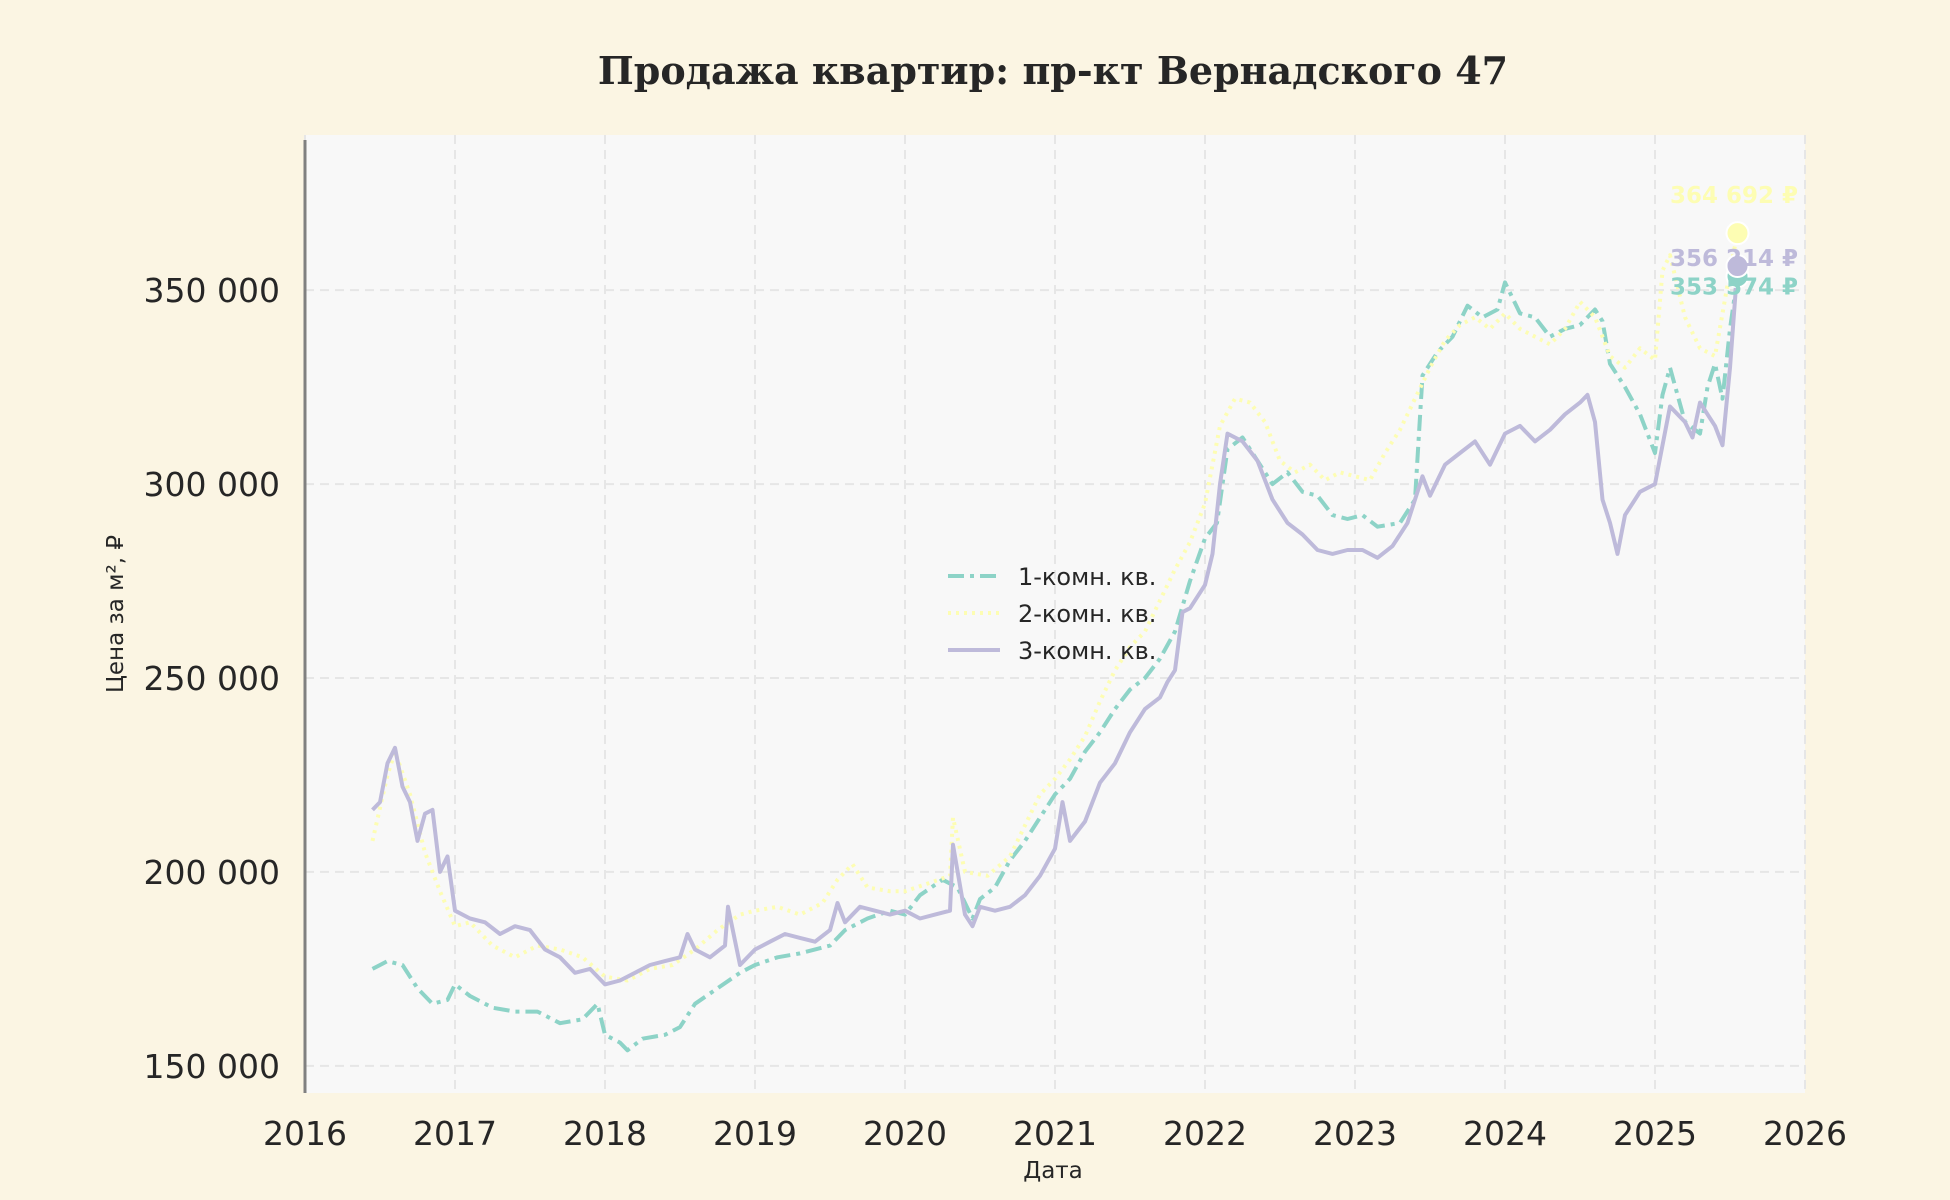 The height and width of the screenshot is (1200, 1950). What do you see at coordinates (212, 290) in the screenshot?
I see `y-tick-label: 350 000` at bounding box center [212, 290].